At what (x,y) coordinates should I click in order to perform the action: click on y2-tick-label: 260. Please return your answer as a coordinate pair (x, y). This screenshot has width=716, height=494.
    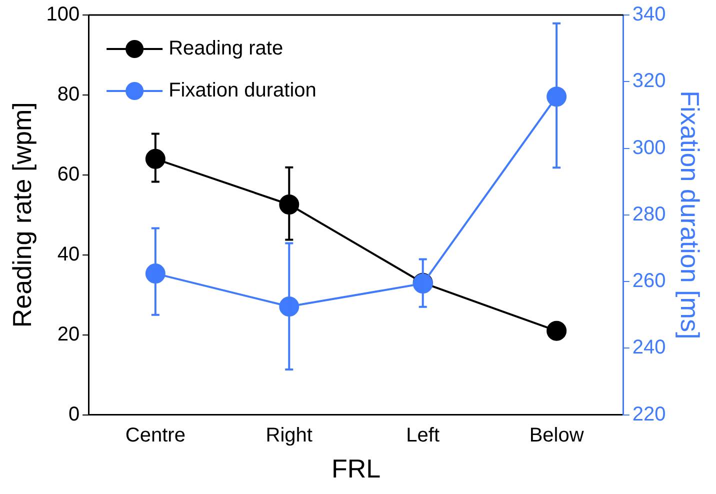
    Looking at the image, I should click on (649, 281).